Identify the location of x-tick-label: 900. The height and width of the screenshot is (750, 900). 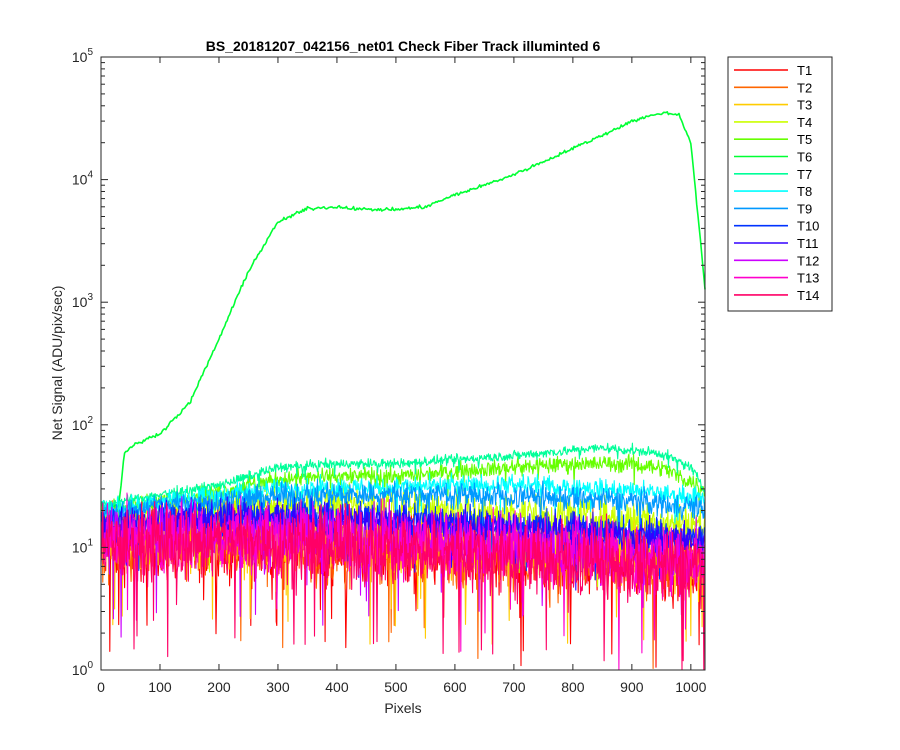
(632, 687).